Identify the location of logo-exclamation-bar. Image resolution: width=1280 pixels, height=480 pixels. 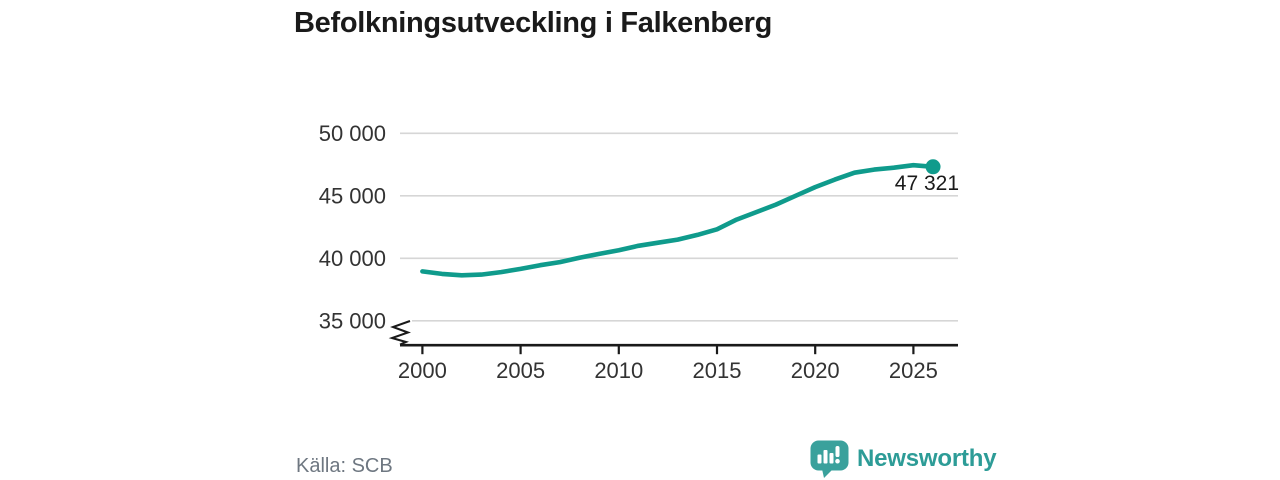
(837, 451).